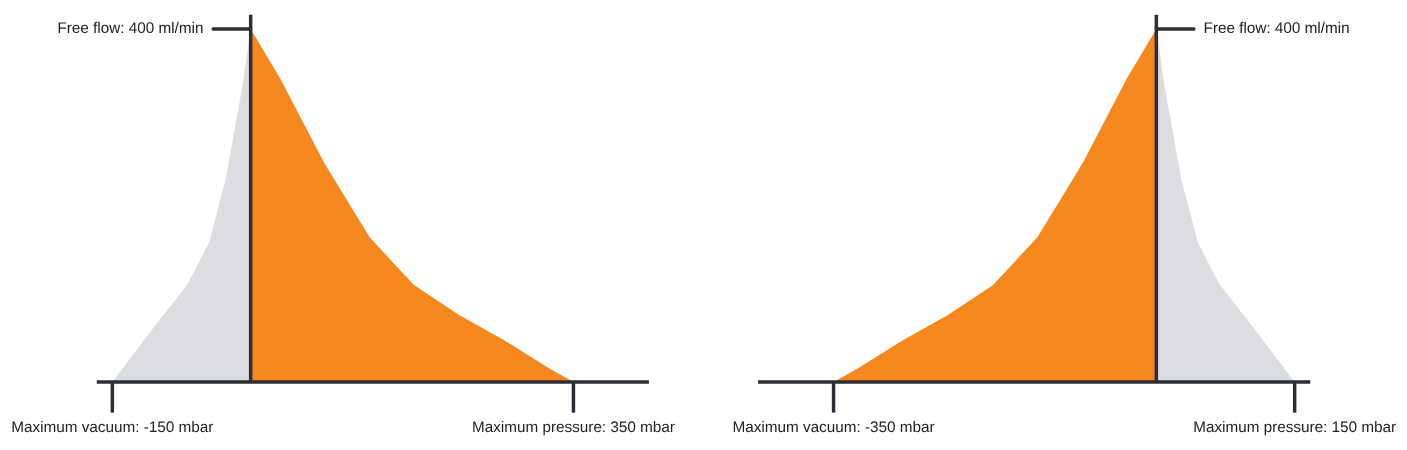 Image resolution: width=1407 pixels, height=450 pixels. Describe the element at coordinates (113, 426) in the screenshot. I see `x-tick-label: Maximum vacuum: -150 mbar` at that location.